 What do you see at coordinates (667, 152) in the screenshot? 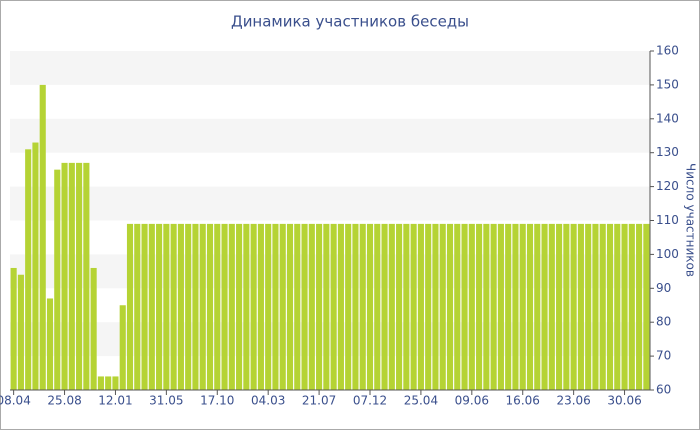
I see `y-tick-label: 130` at bounding box center [667, 152].